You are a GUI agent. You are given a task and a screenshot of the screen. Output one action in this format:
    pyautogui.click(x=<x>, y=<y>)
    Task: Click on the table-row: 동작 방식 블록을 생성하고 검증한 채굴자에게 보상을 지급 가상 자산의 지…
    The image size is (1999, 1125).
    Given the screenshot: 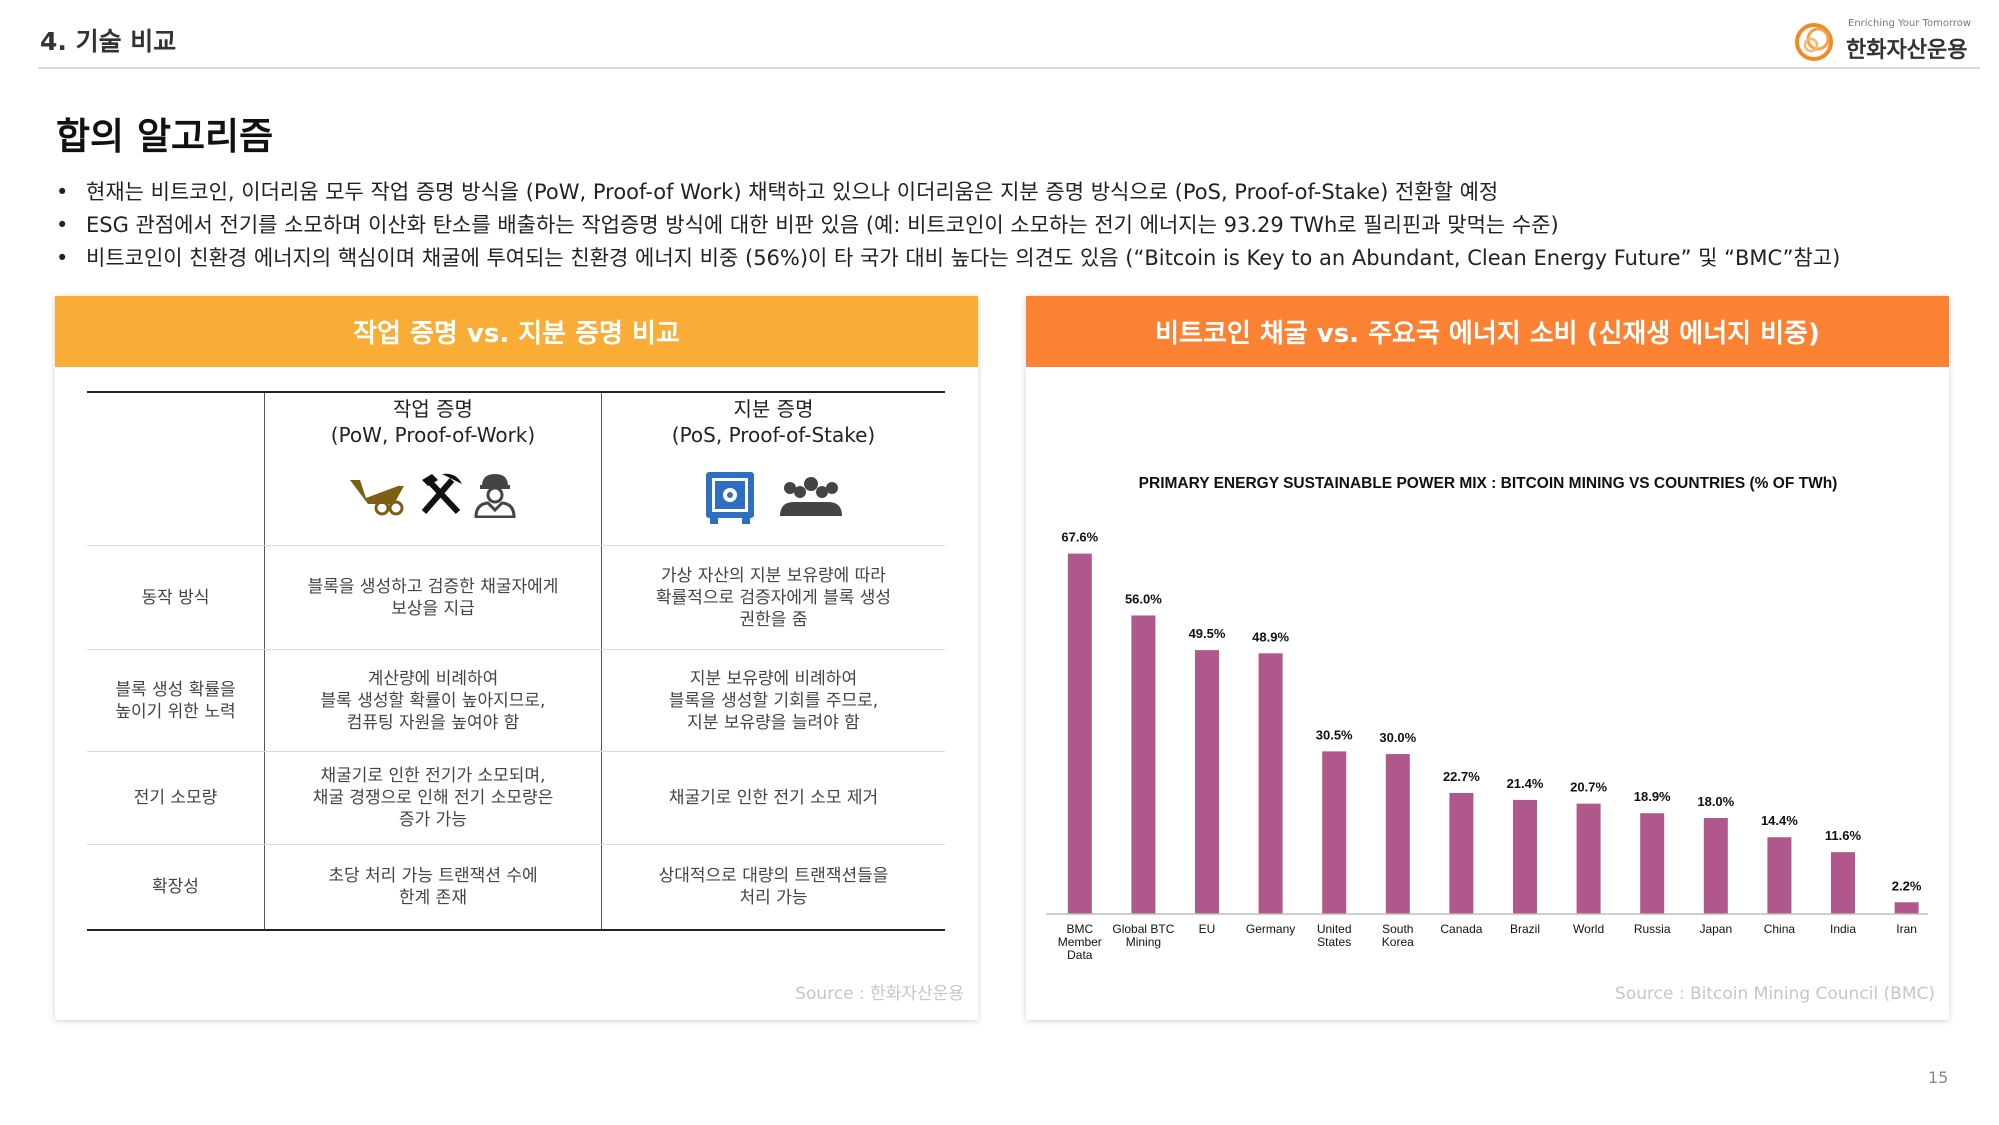 What is the action you would take?
    pyautogui.click(x=516, y=598)
    